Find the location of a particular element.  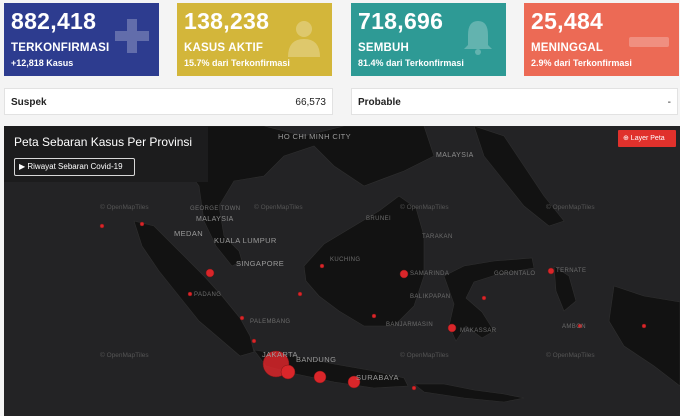

card-confirmed: 882,418 TERKONFIRMASI +12,818 Kasus is located at coordinates (81, 39).